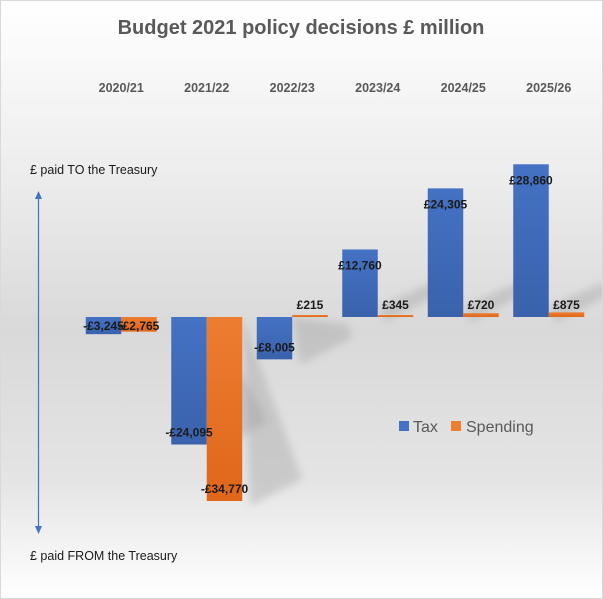 This screenshot has height=599, width=603. I want to click on data-label: -£8,005, so click(274, 347).